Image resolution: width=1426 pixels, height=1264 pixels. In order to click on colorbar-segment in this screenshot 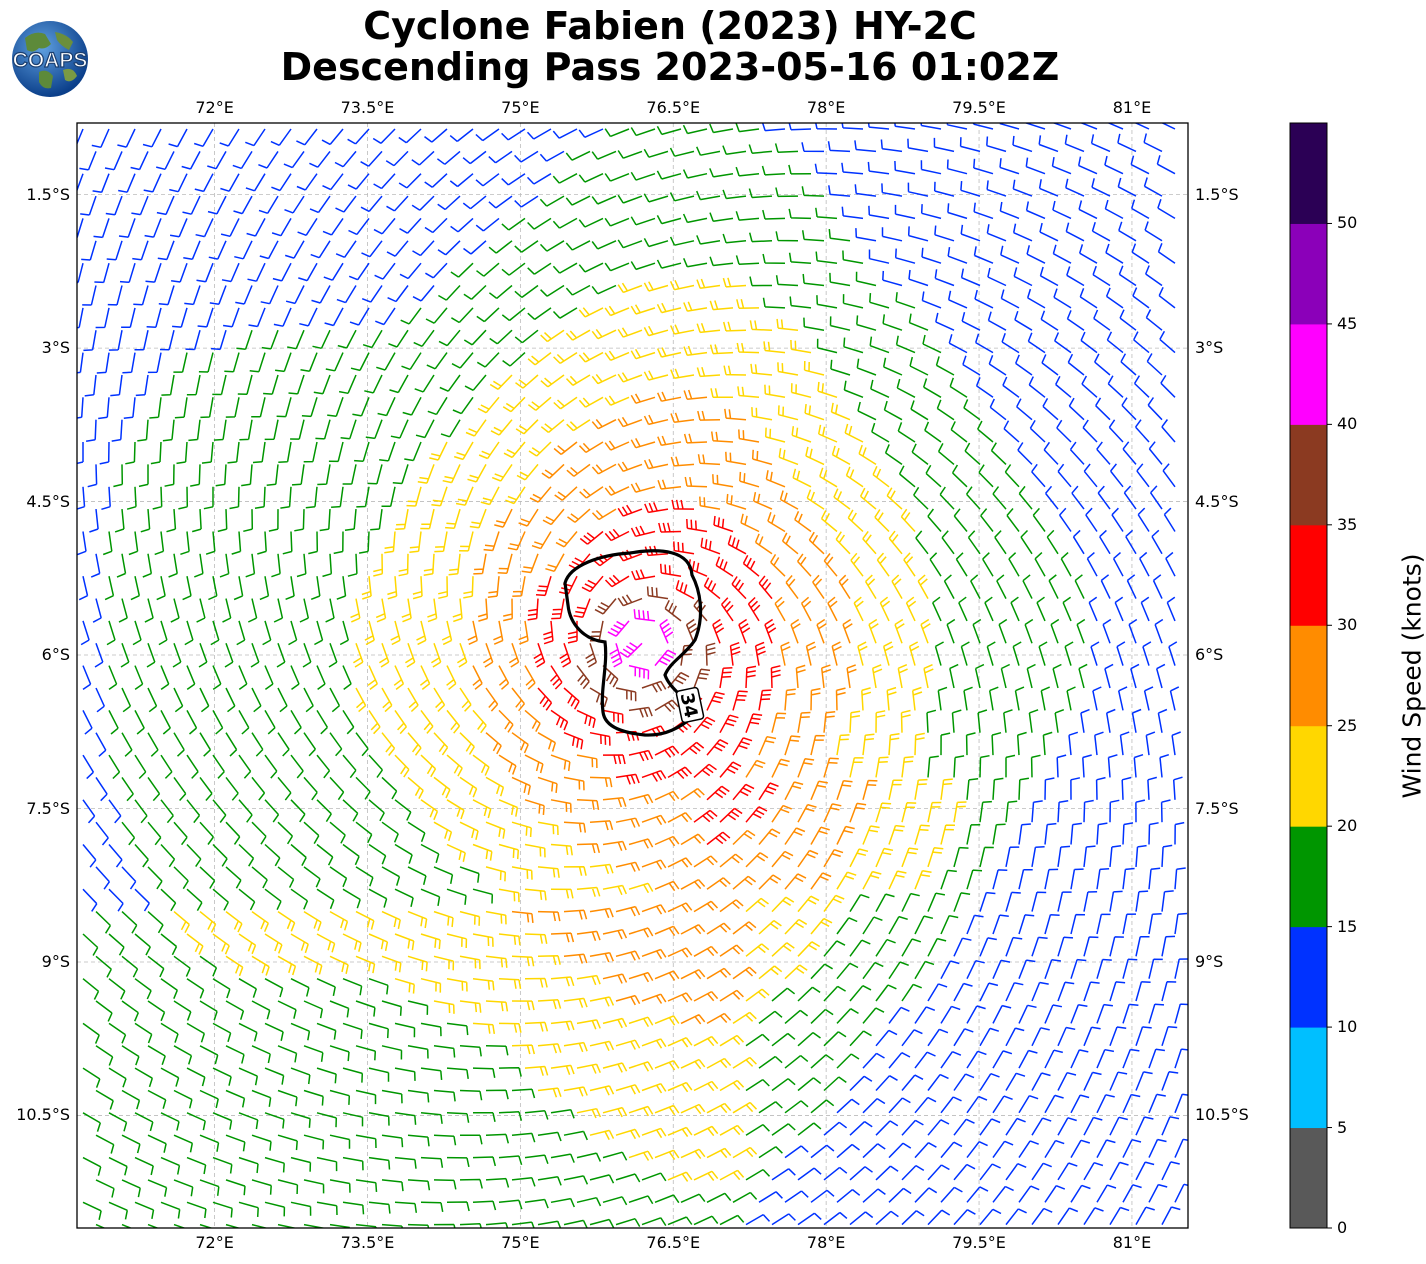, I will do `click(1308, 575)`.